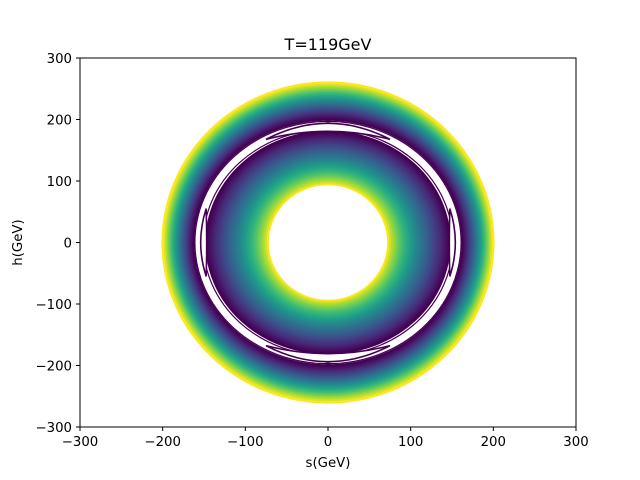  What do you see at coordinates (68, 244) in the screenshot?
I see `y-tick-label: 0` at bounding box center [68, 244].